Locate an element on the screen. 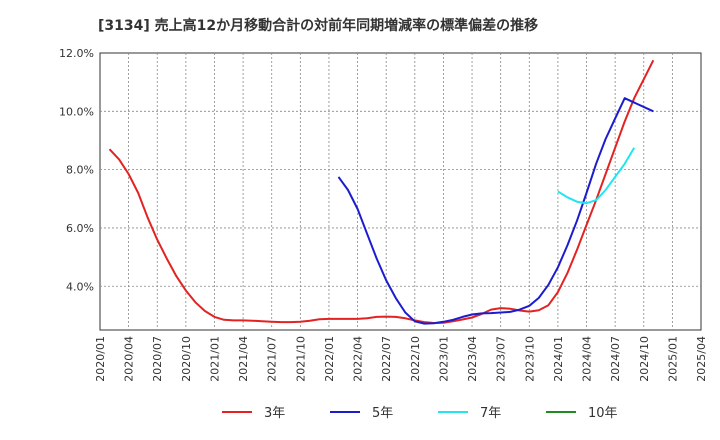  x-tick-label: 2021/01 is located at coordinates (214, 359).